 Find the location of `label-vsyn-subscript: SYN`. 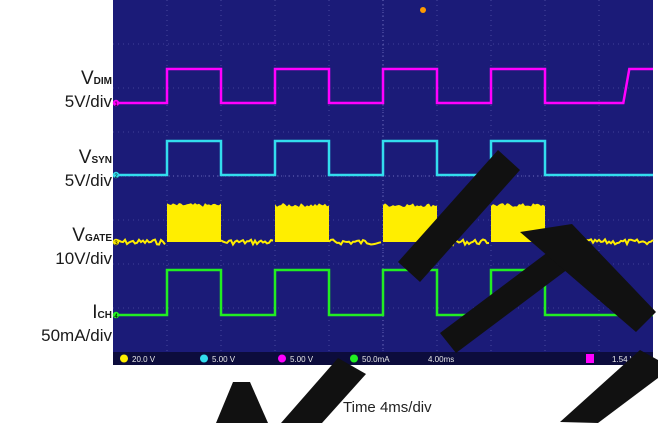

label-vsyn-subscript: SYN is located at coordinates (101, 160).